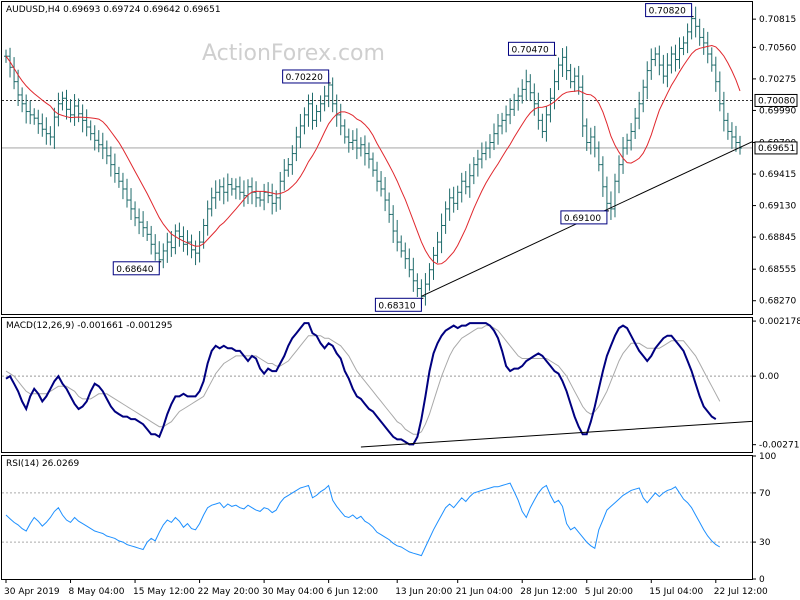  I want to click on price-y-tick-label: 0.70560, so click(777, 48).